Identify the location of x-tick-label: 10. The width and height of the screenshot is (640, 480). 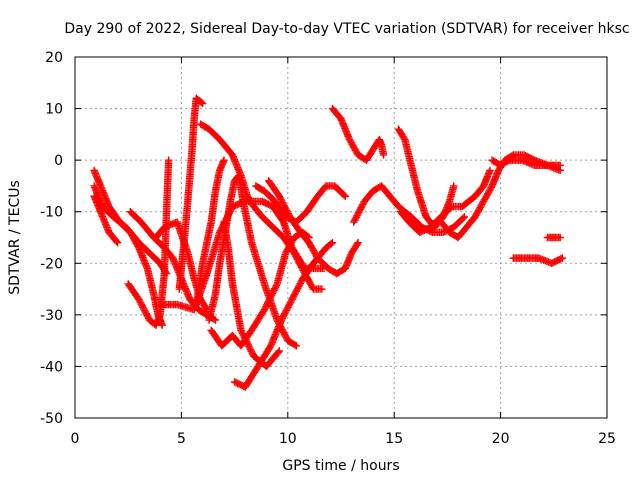
(288, 439).